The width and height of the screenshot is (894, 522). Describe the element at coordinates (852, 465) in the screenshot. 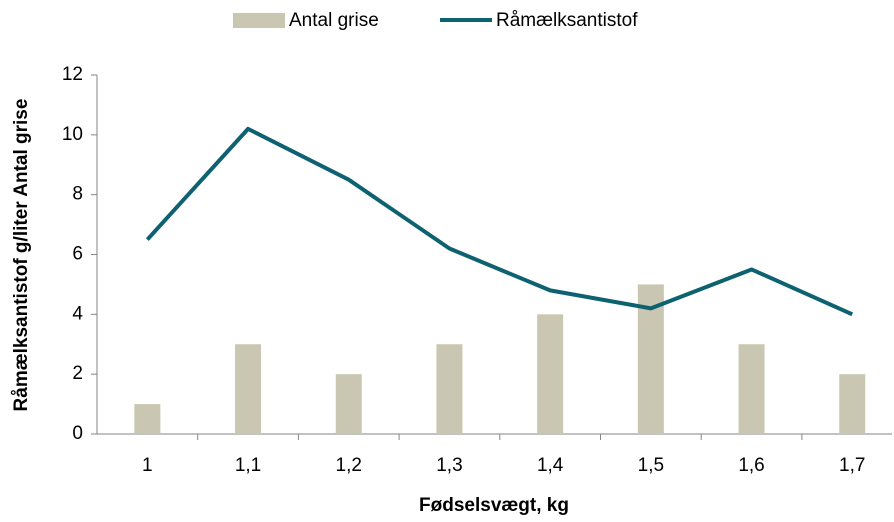

I see `x-tick-label: 1,7` at that location.